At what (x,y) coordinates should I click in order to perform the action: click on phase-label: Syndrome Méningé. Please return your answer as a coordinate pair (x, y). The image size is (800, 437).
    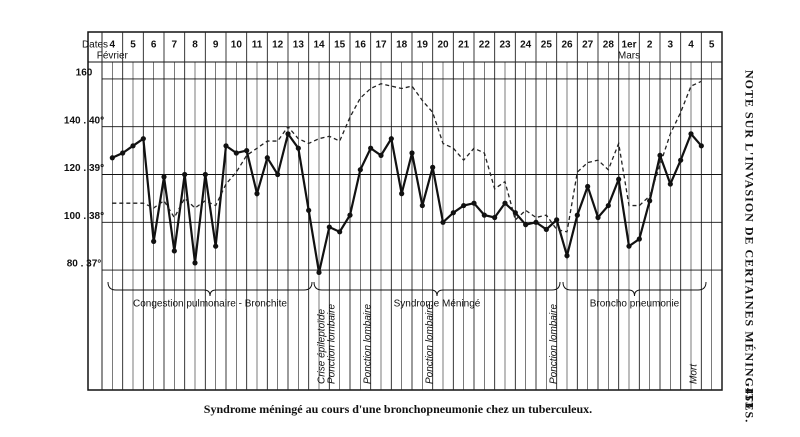
    Looking at the image, I should click on (437, 304).